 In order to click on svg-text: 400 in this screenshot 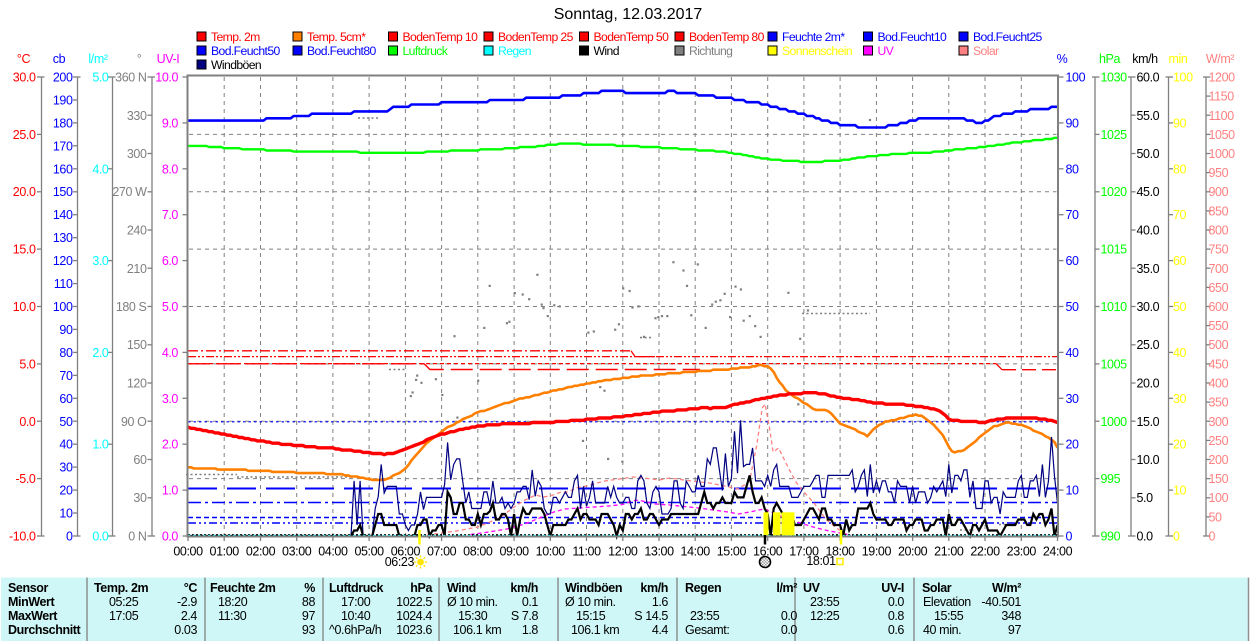, I will do `click(1219, 384)`.